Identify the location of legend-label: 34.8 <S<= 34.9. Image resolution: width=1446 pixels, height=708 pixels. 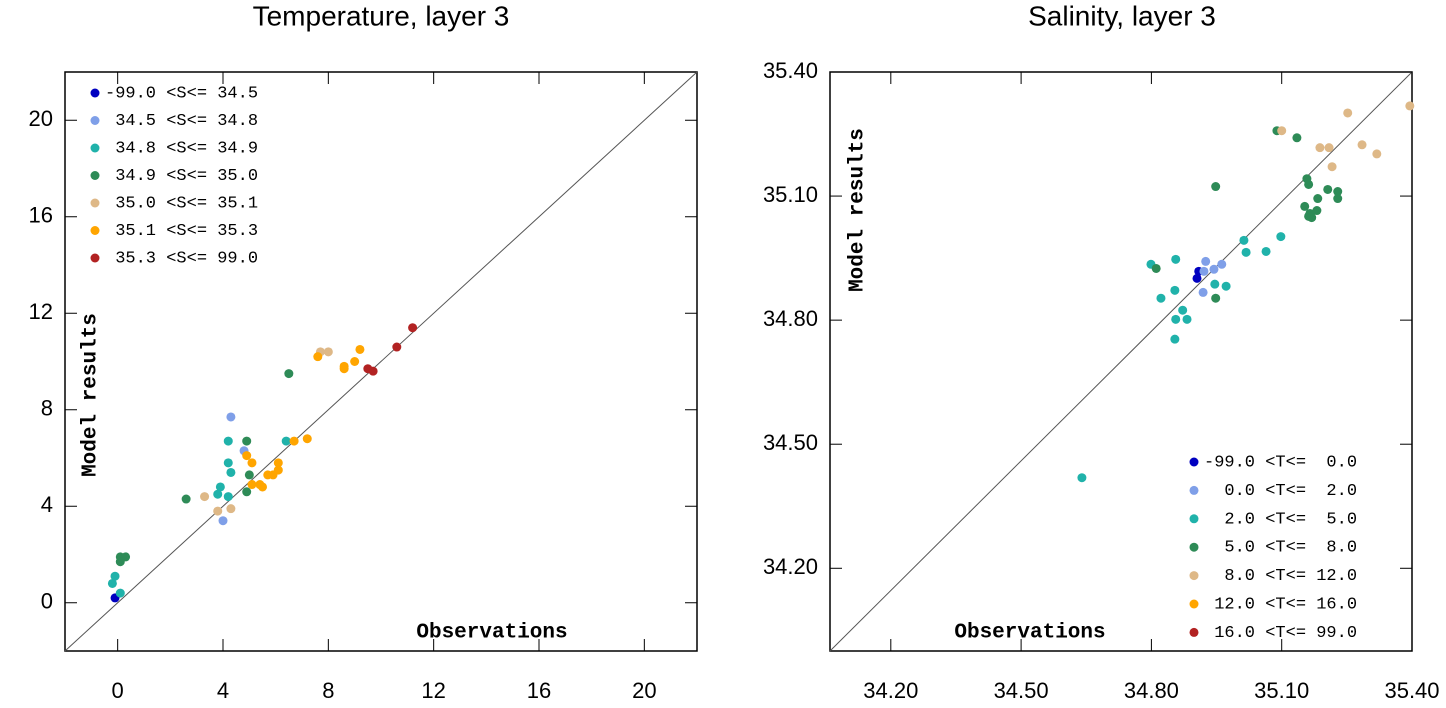
(181, 148).